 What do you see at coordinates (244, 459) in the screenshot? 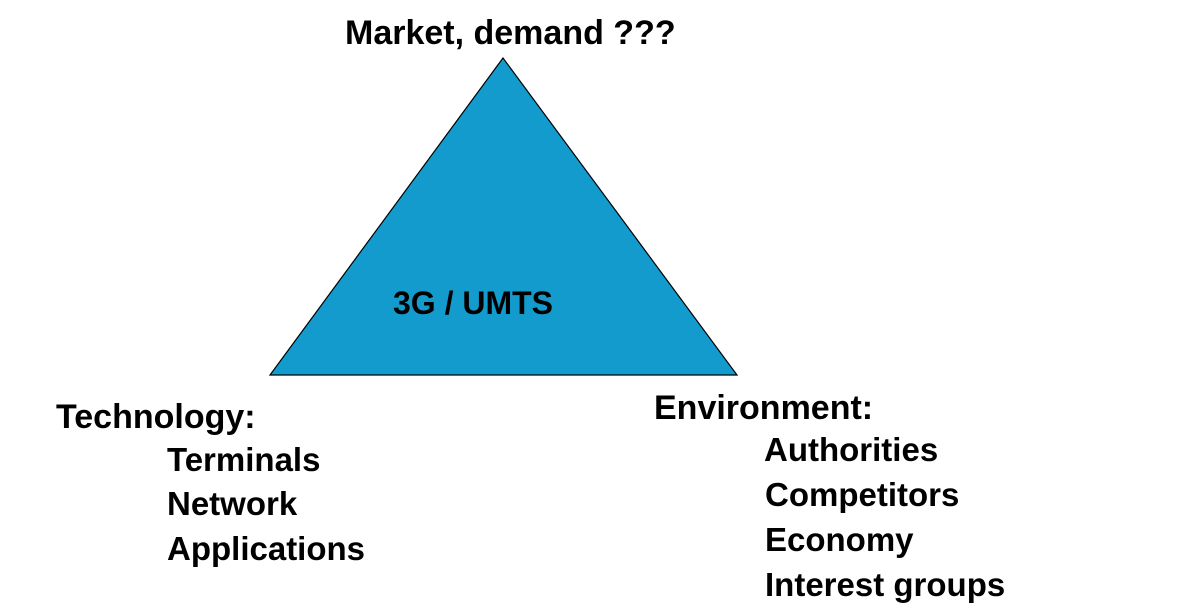
I see `technology-item-terminals: Terminals` at bounding box center [244, 459].